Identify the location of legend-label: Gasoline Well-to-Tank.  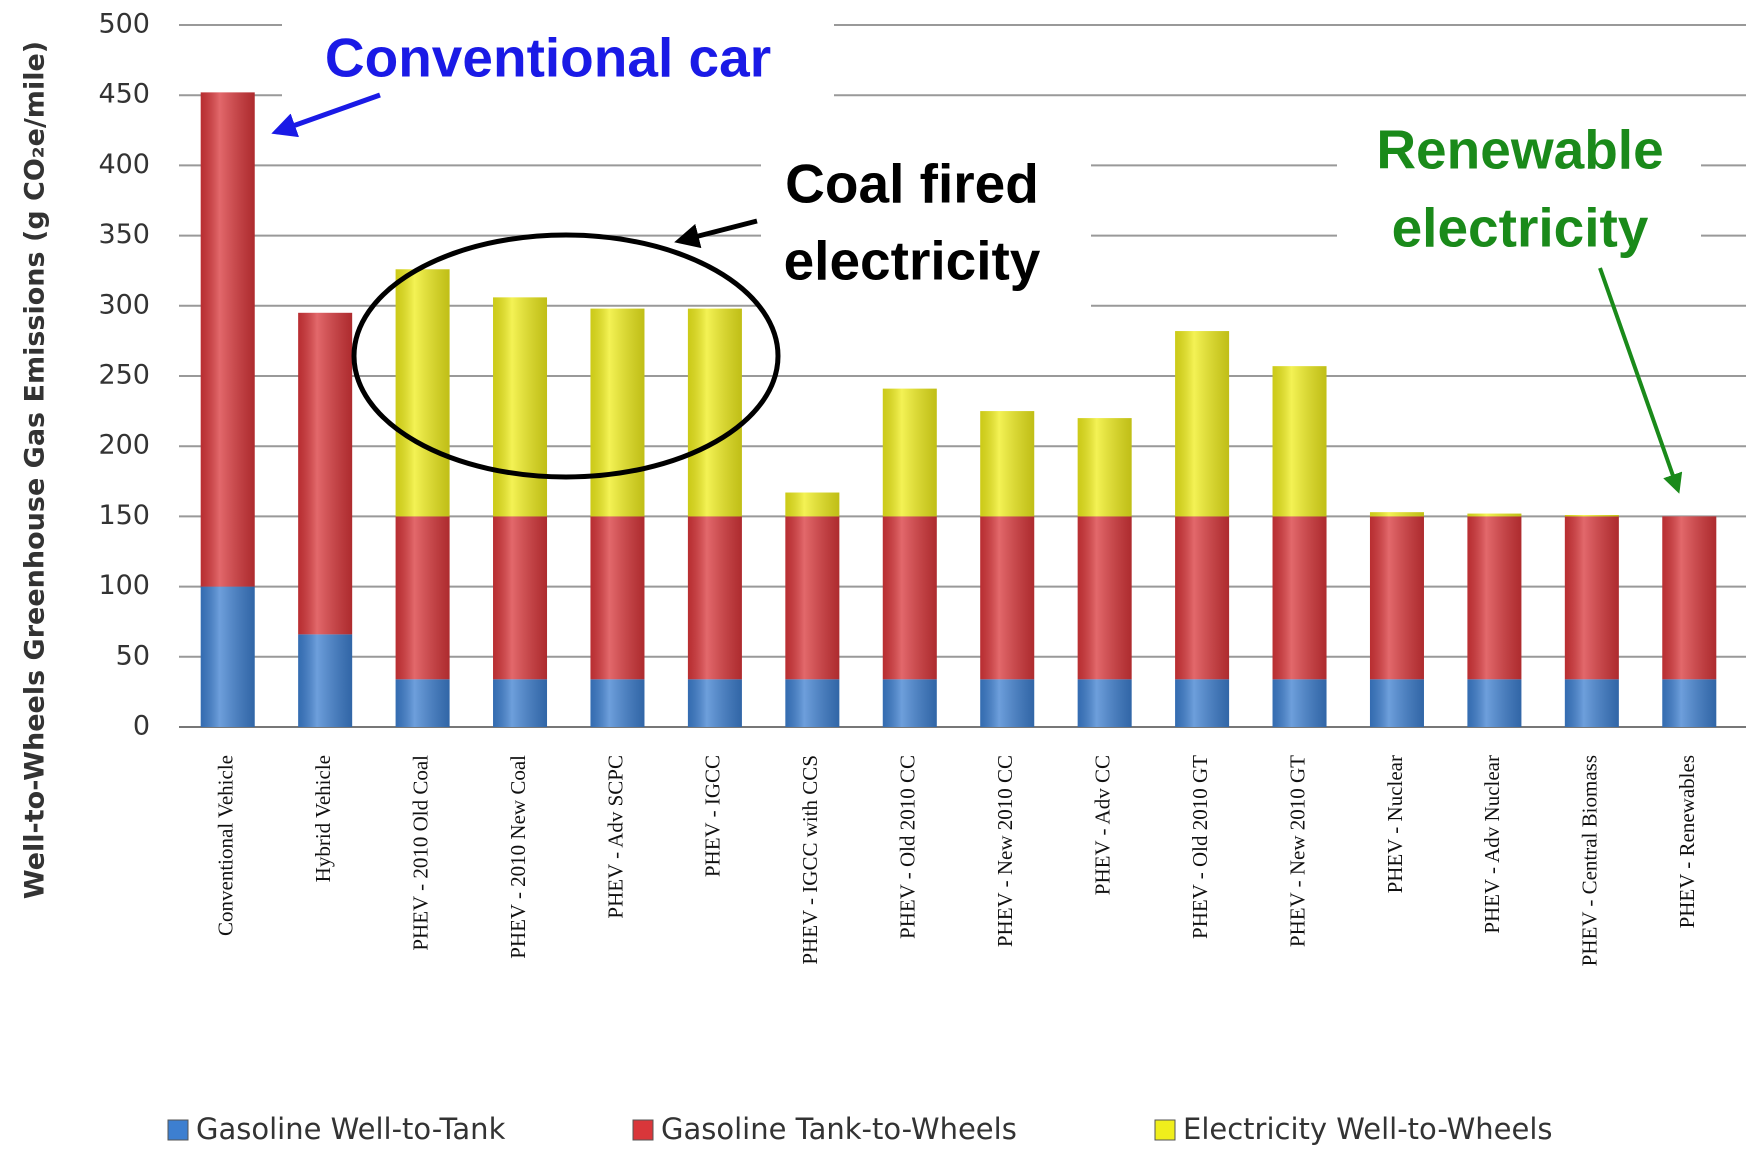
(351, 1129).